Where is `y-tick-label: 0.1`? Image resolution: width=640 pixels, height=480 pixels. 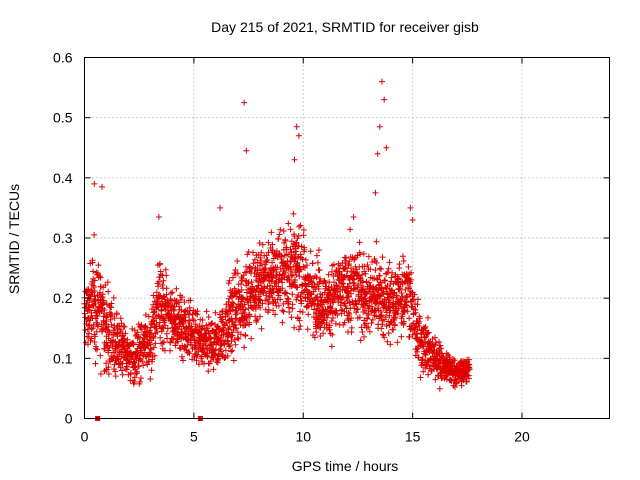
y-tick-label: 0.1 is located at coordinates (63, 358).